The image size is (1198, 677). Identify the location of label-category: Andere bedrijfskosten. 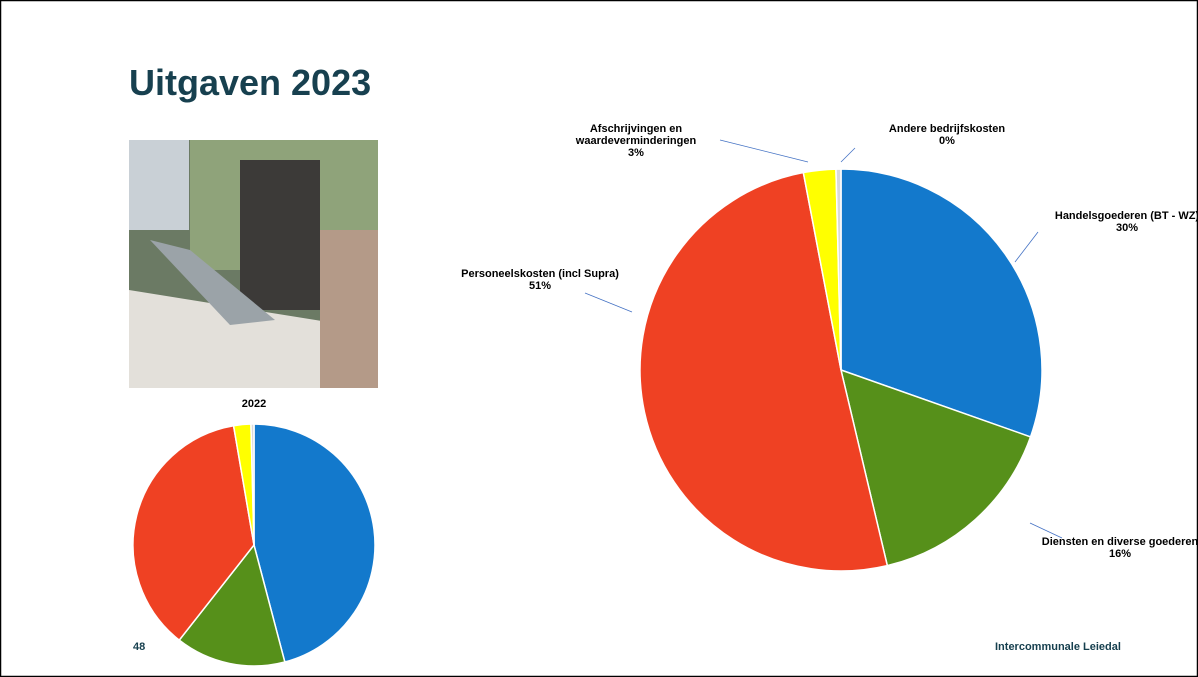
(947, 129).